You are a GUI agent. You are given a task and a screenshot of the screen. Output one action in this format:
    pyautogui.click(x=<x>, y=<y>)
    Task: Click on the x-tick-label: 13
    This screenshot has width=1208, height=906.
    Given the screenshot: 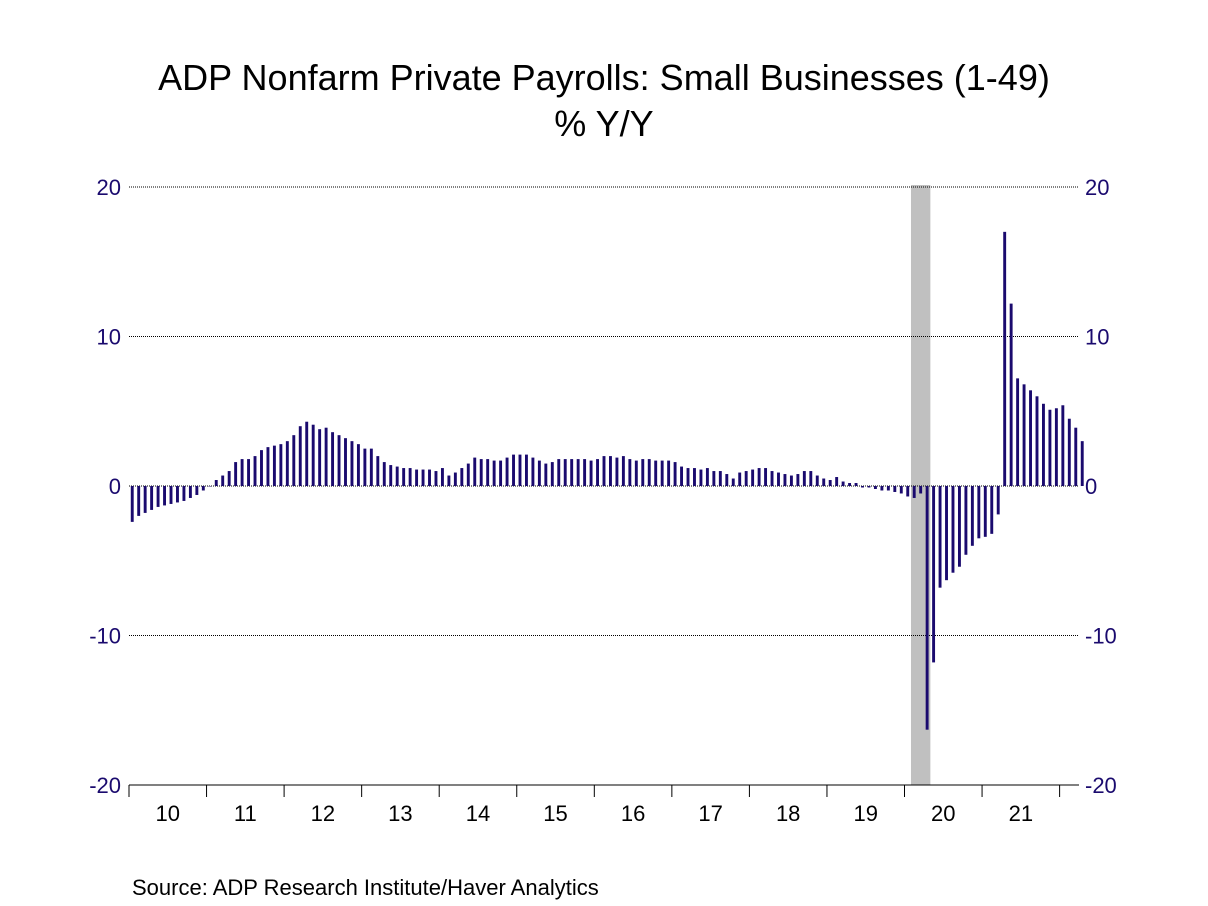 What is the action you would take?
    pyautogui.click(x=400, y=813)
    